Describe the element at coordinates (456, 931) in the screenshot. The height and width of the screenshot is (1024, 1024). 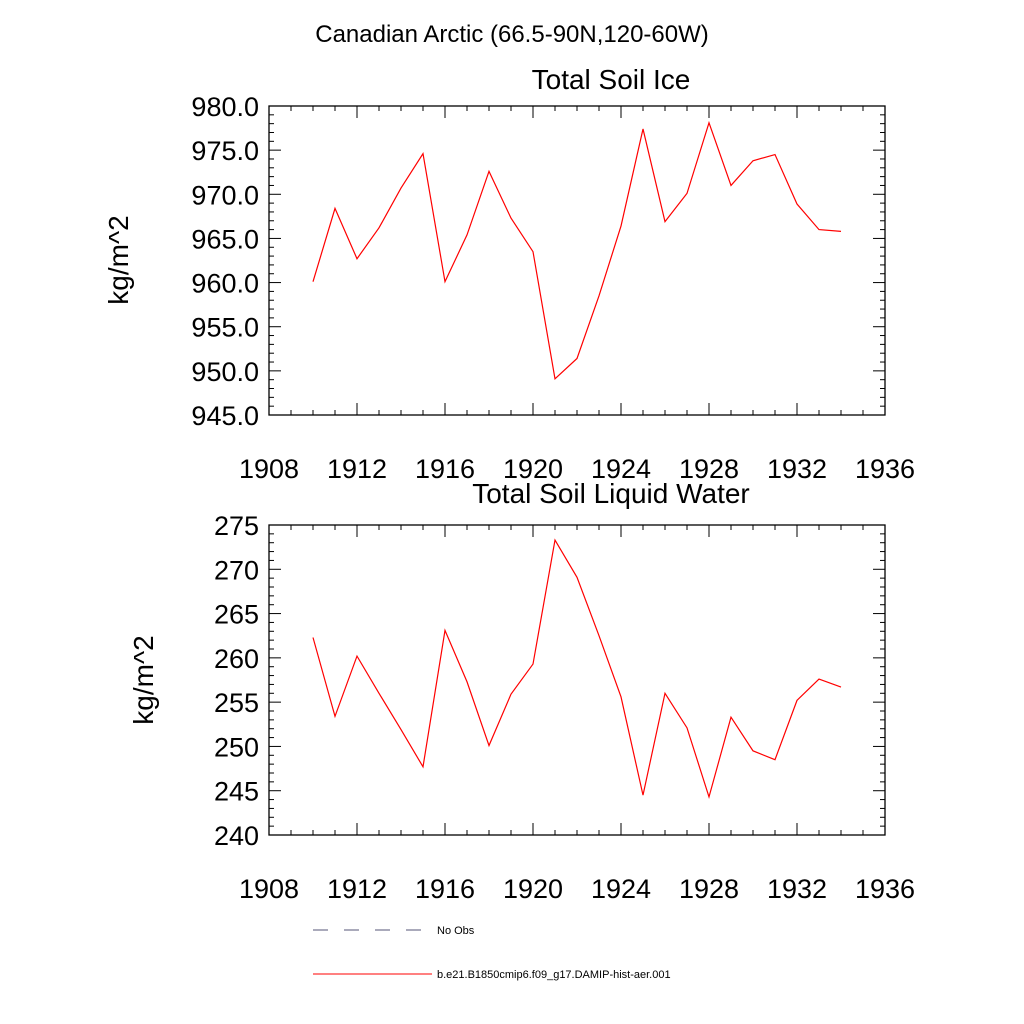
I see `legend-label: No Obs` at that location.